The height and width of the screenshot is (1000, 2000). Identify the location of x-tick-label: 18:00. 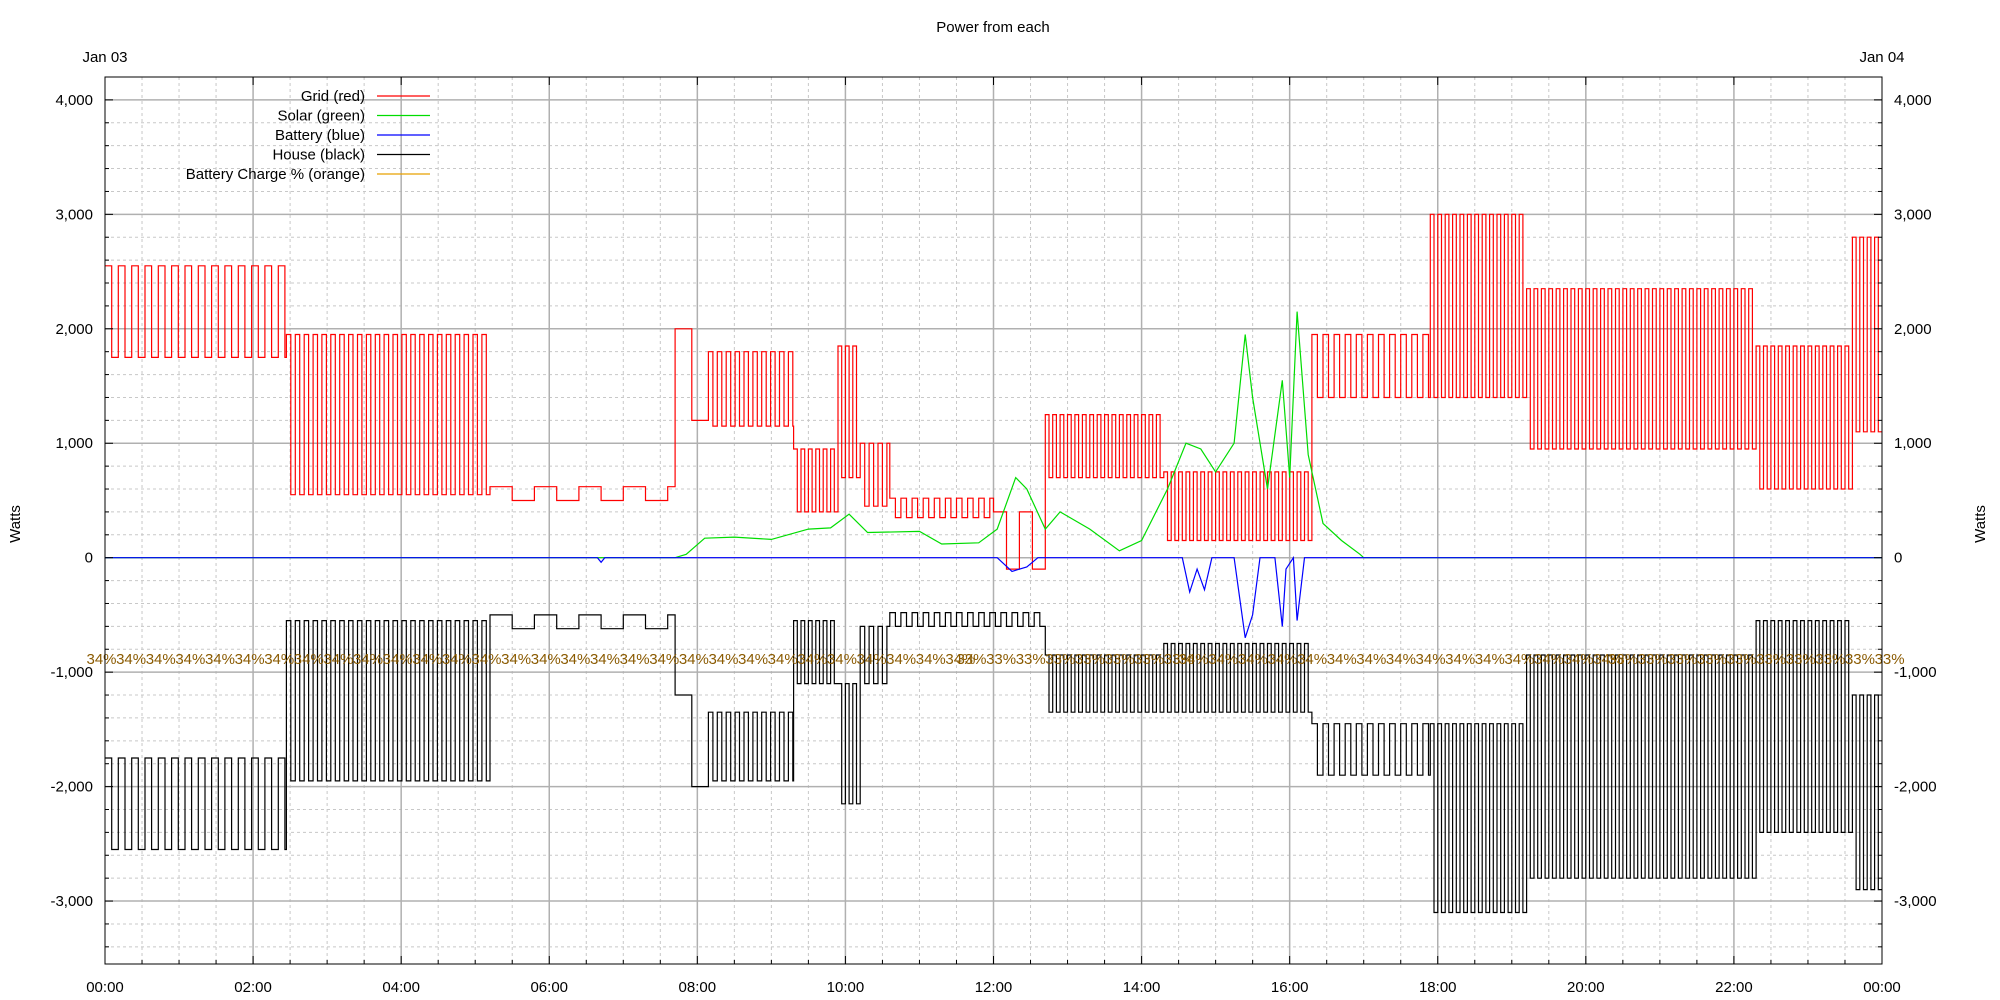
(1438, 987).